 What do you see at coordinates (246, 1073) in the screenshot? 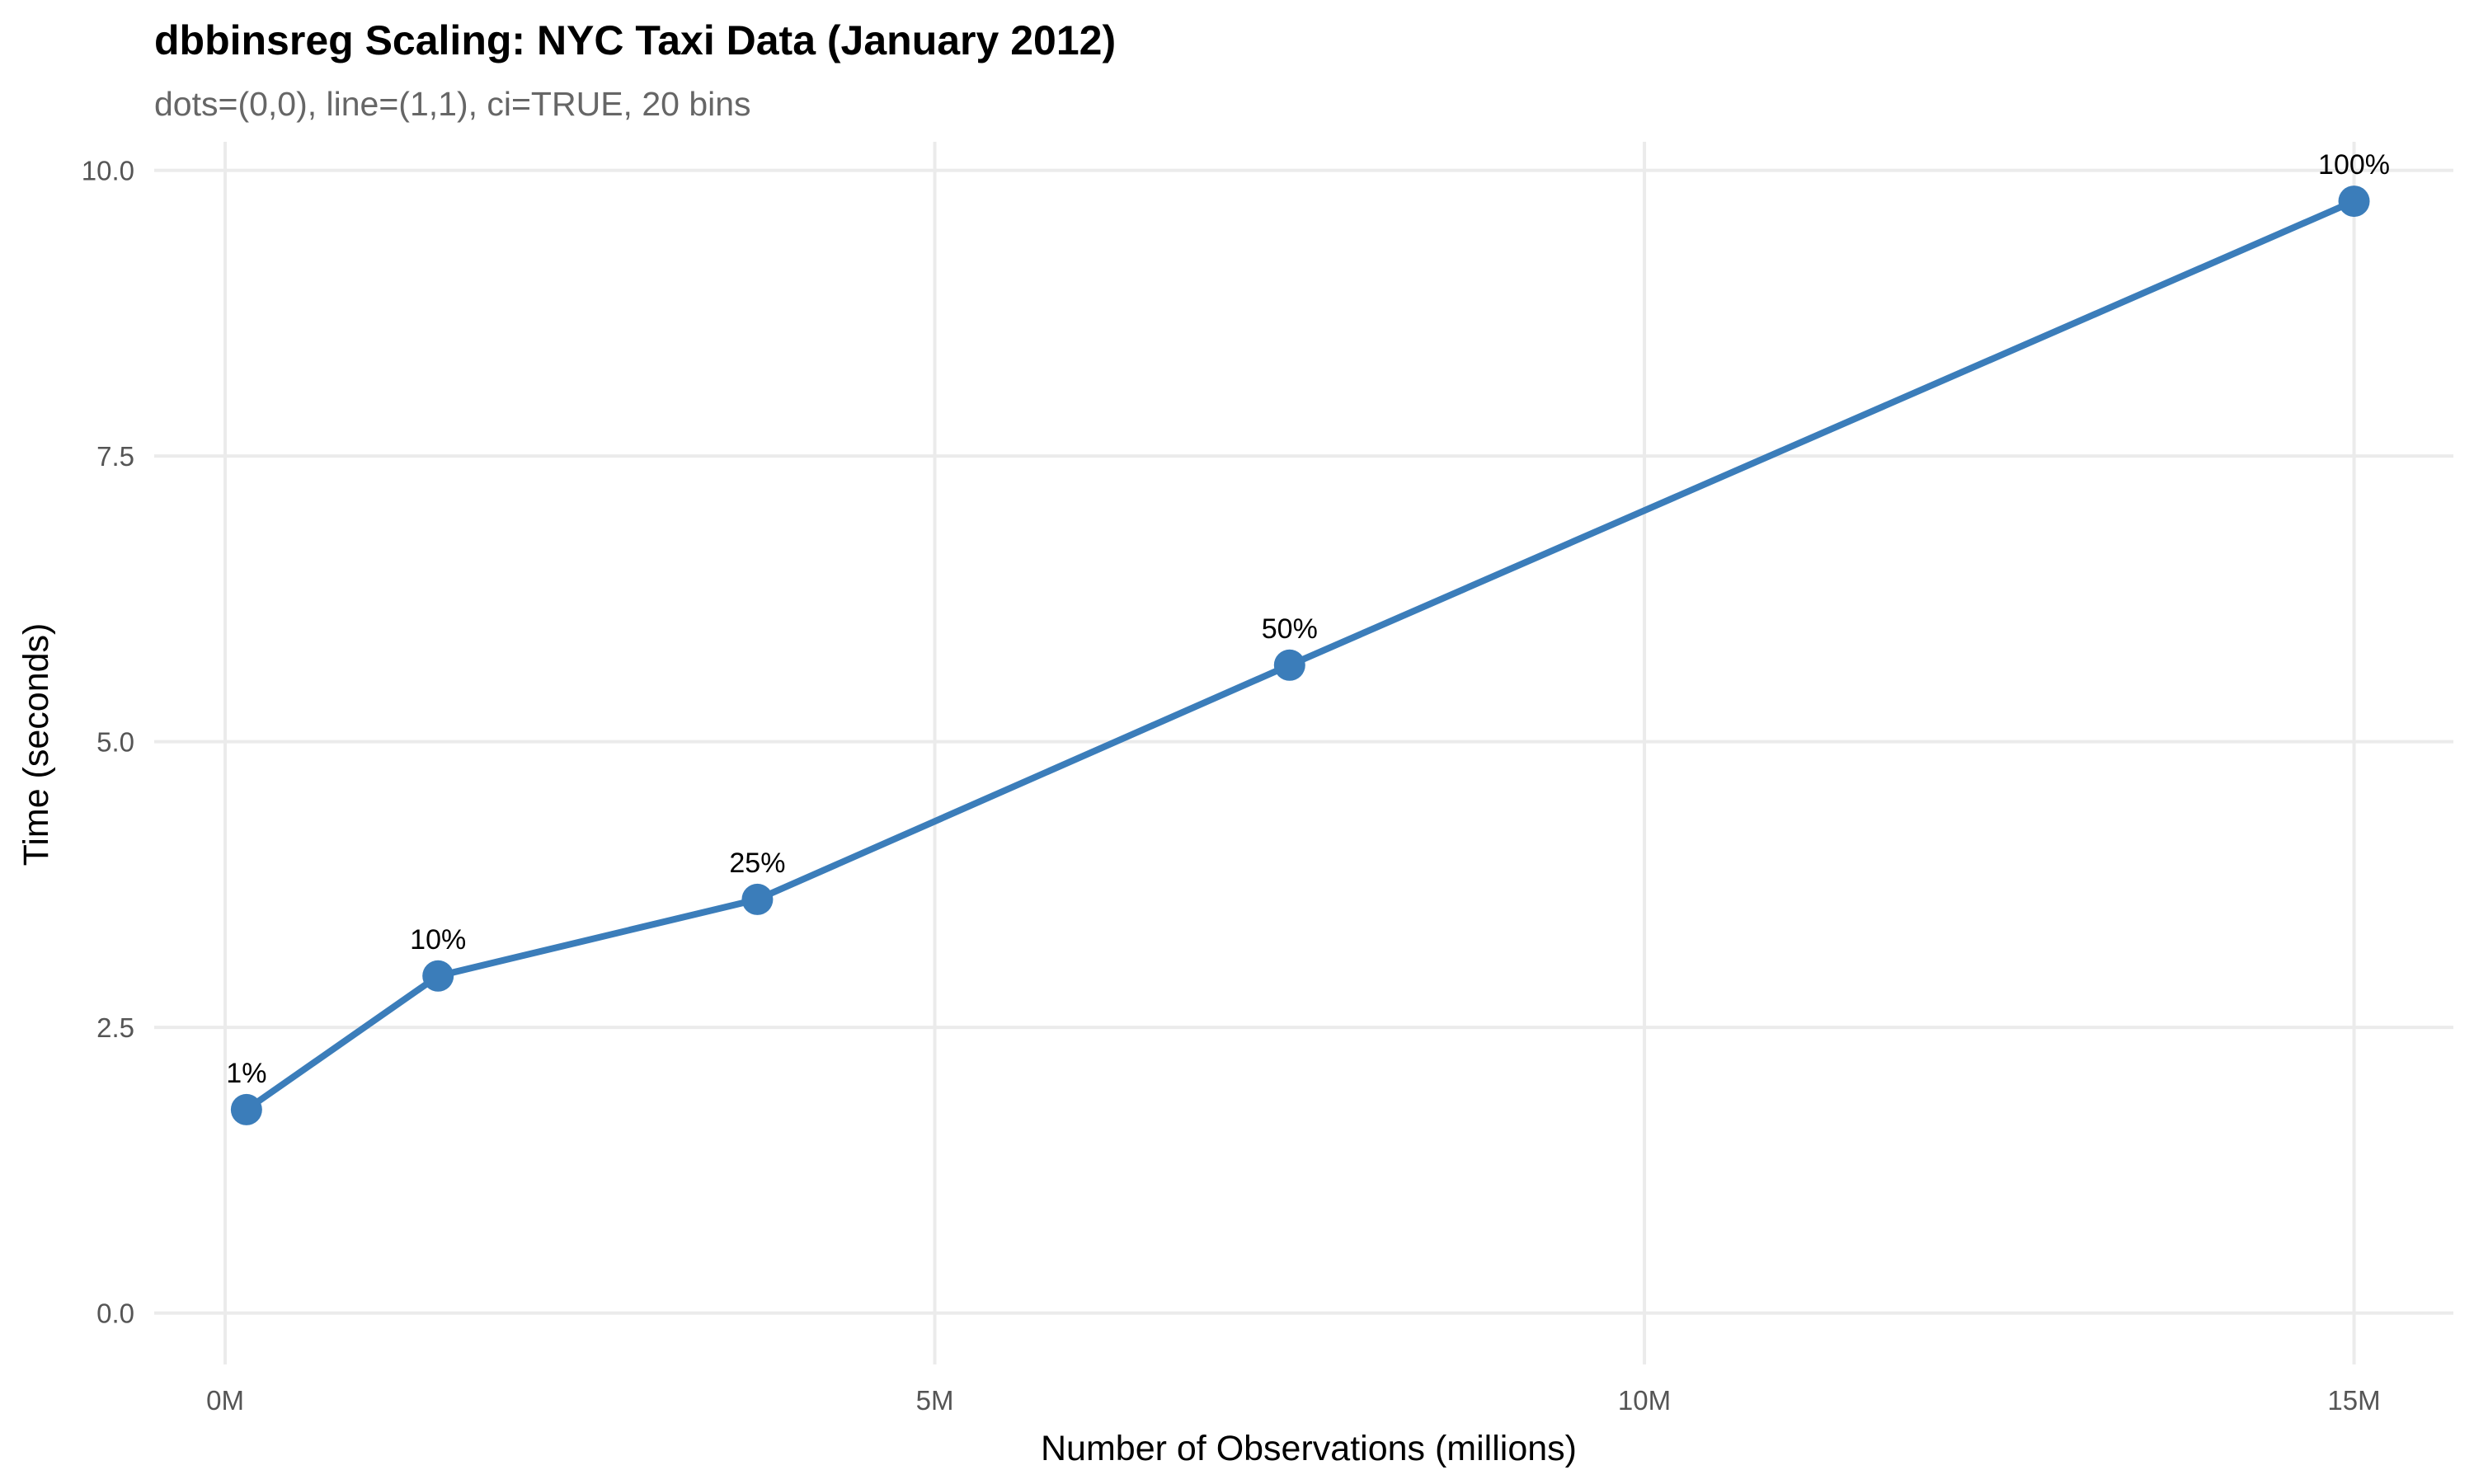
I see `data-point-label: 1%` at bounding box center [246, 1073].